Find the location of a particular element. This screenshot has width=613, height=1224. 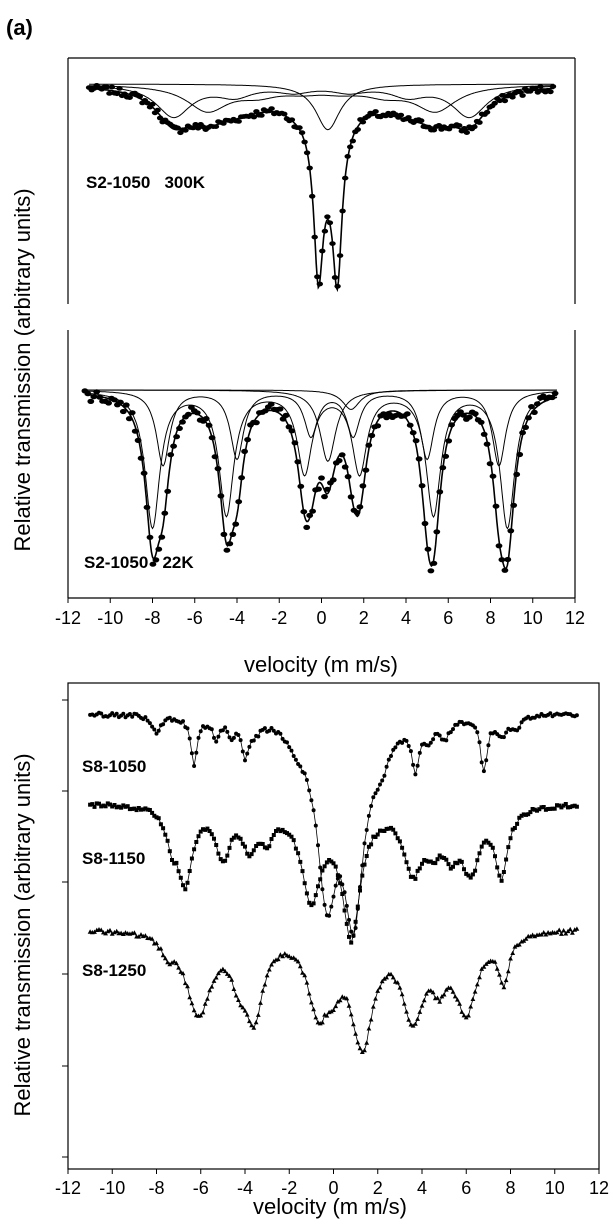

x-tick-label: -10 is located at coordinates (110, 618).